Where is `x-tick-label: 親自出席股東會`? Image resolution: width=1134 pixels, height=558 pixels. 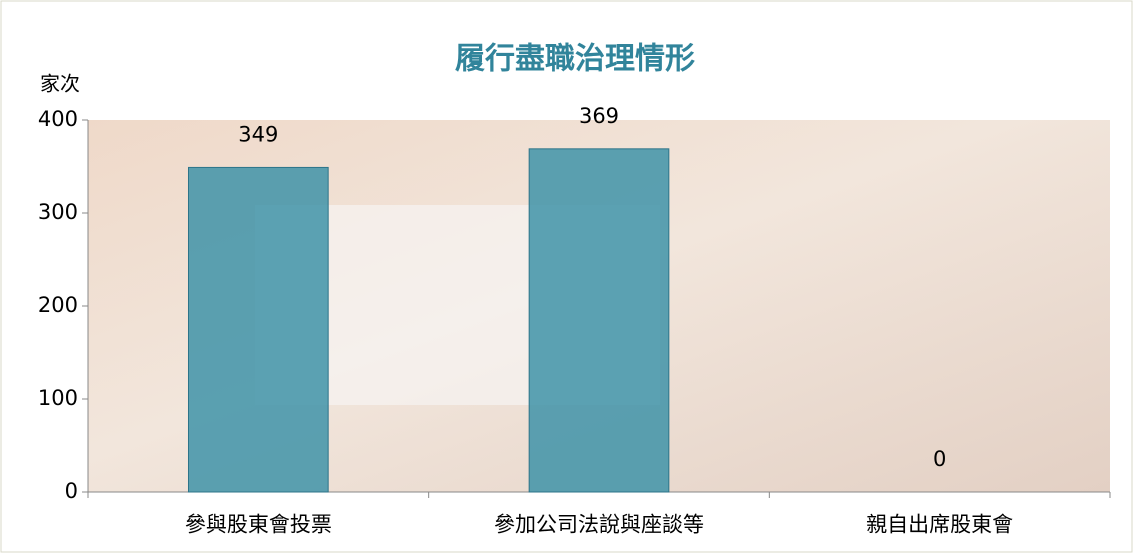
x-tick-label: 親自出席股東會 is located at coordinates (939, 525).